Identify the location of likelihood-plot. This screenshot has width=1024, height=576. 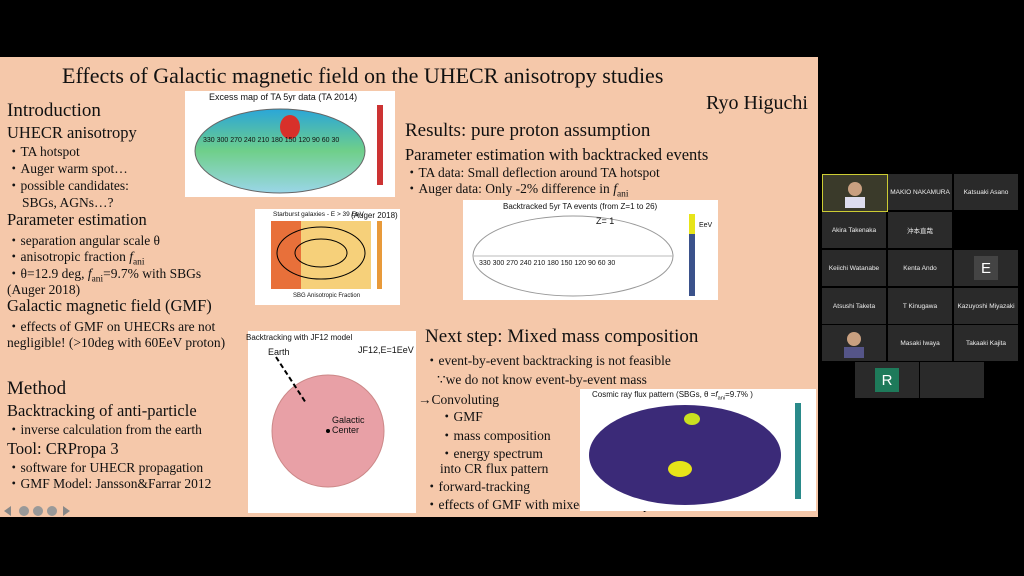
(326, 255).